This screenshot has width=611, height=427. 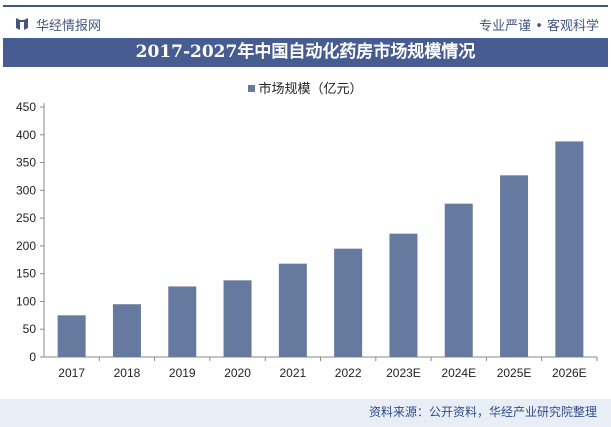 I want to click on x-tick-label: 2022, so click(x=348, y=373).